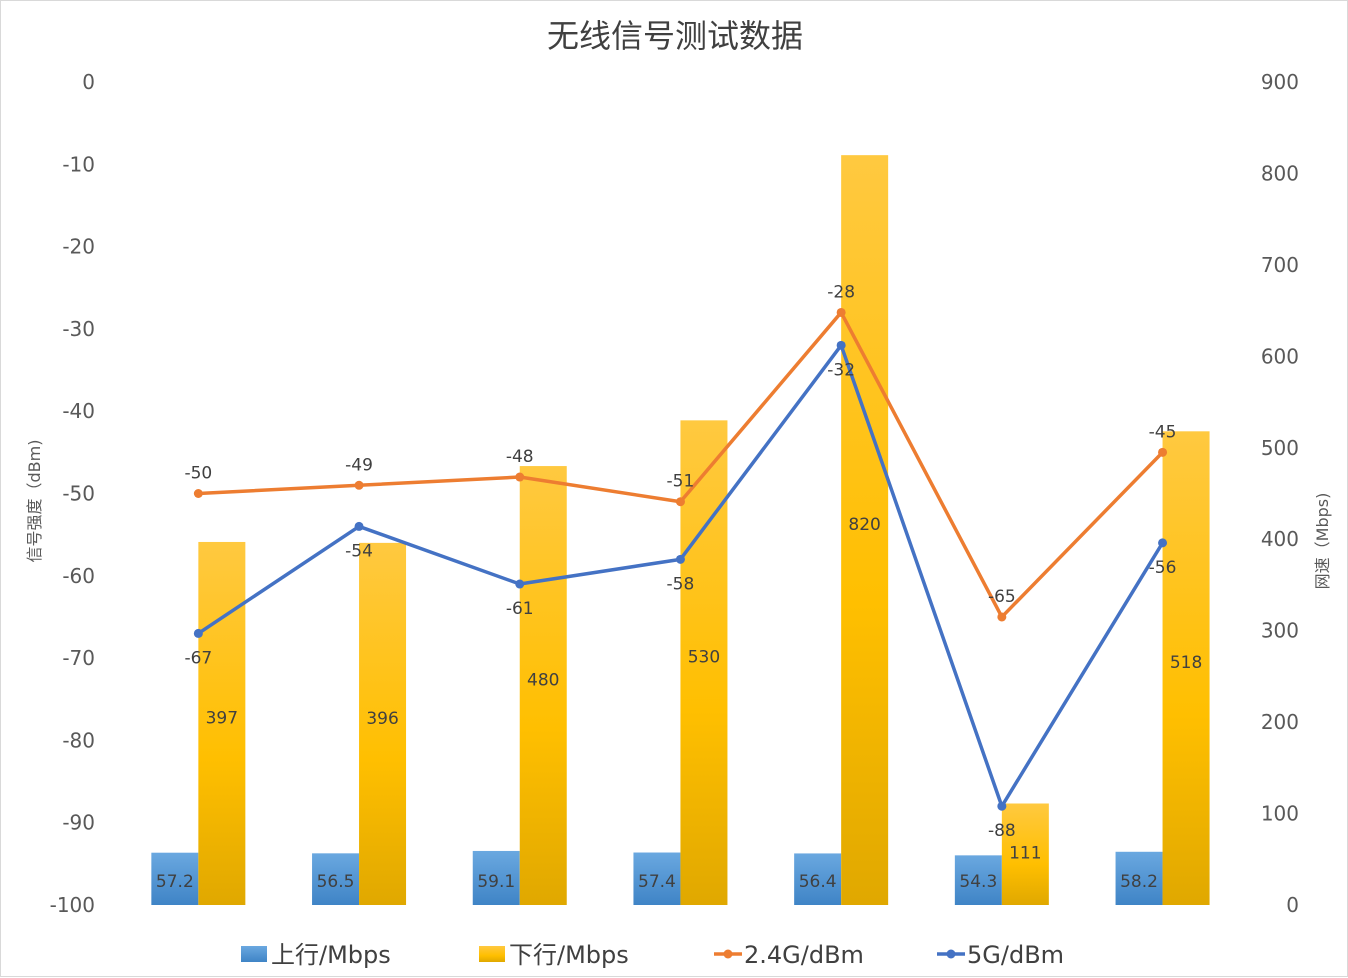 Image resolution: width=1348 pixels, height=978 pixels. What do you see at coordinates (1186, 663) in the screenshot?
I see `download-bar-label: 518` at bounding box center [1186, 663].